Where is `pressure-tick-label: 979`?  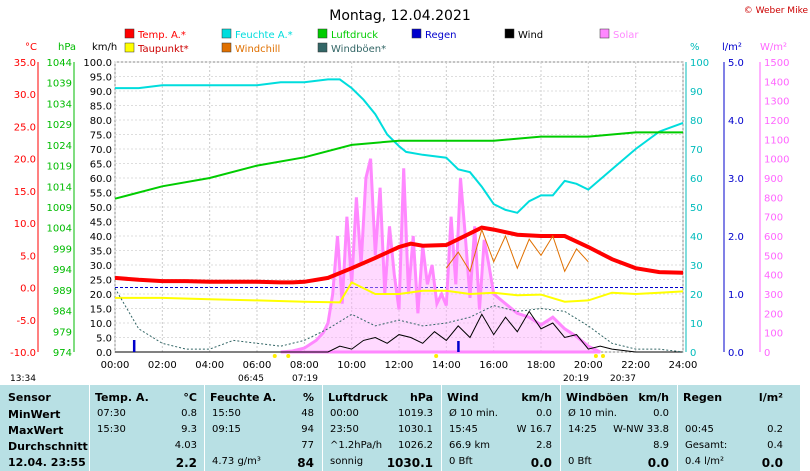
pressure-tick-label: 979 is located at coordinates (62, 332).